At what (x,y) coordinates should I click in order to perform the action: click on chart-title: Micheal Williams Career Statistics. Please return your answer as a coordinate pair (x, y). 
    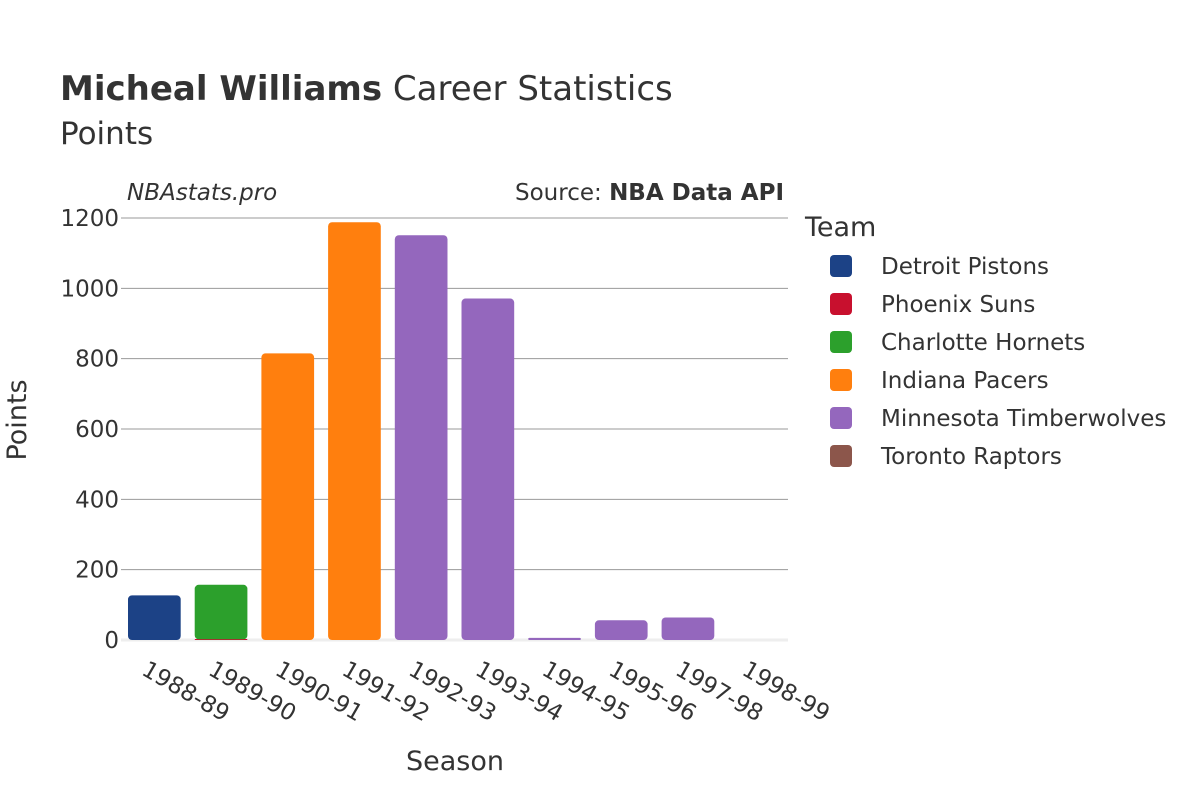
    Looking at the image, I should click on (366, 89).